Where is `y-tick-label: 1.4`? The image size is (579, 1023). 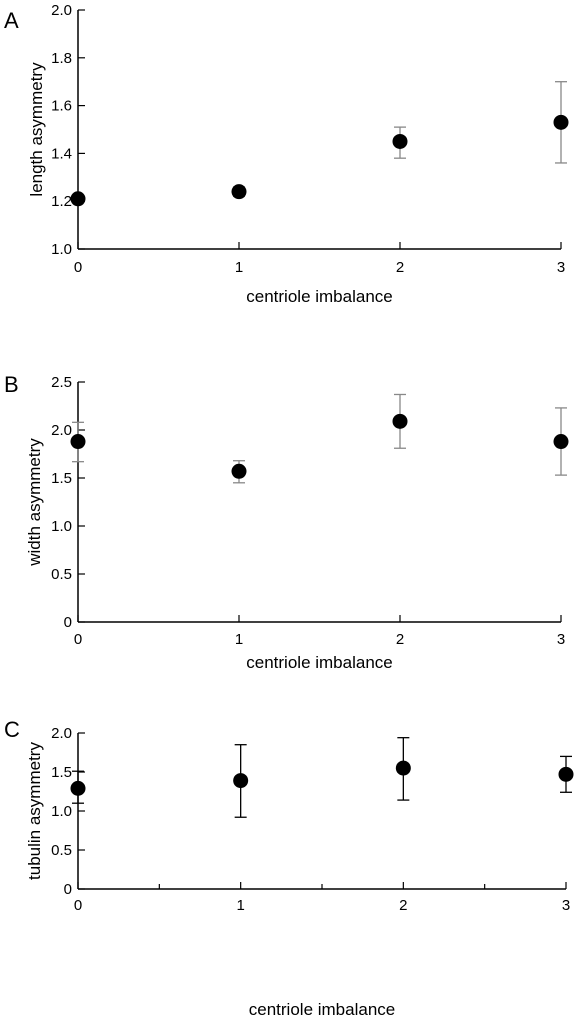
y-tick-label: 1.4 is located at coordinates (61, 153).